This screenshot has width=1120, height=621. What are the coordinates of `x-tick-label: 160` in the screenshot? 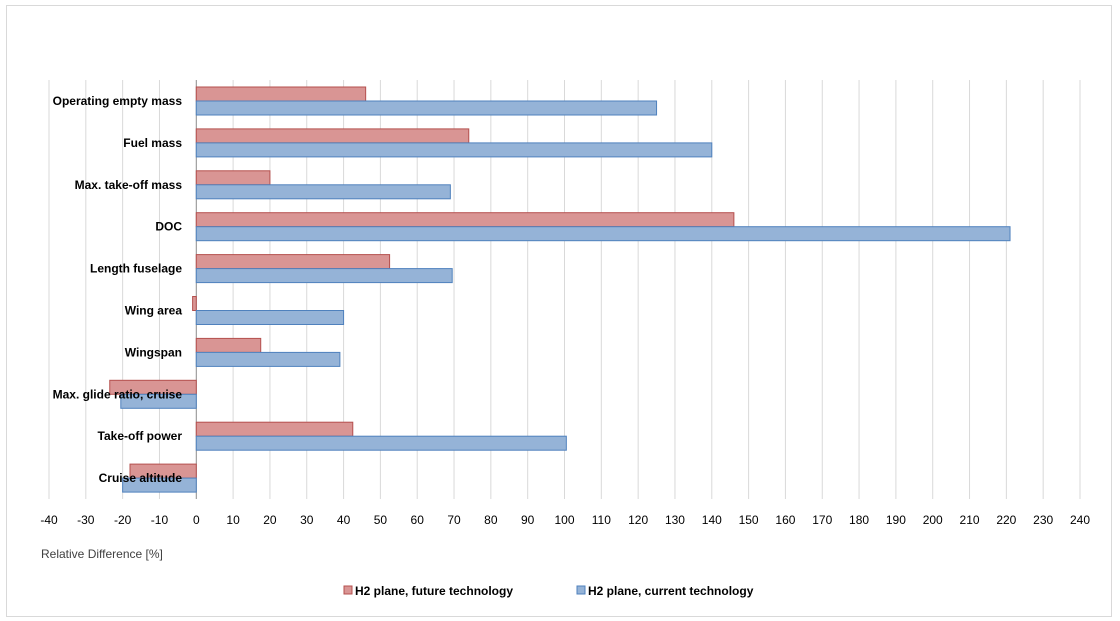 It's located at (785, 520).